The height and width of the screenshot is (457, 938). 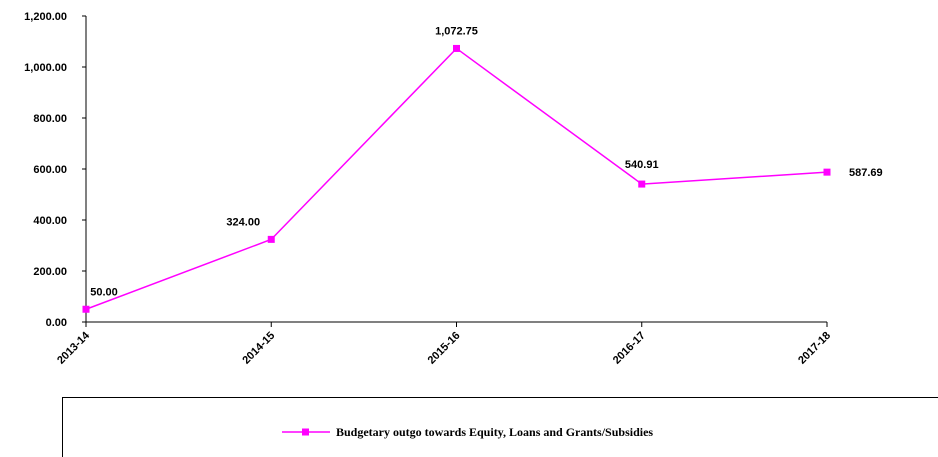 I want to click on x-tick-label: 2013-14, so click(x=74, y=348).